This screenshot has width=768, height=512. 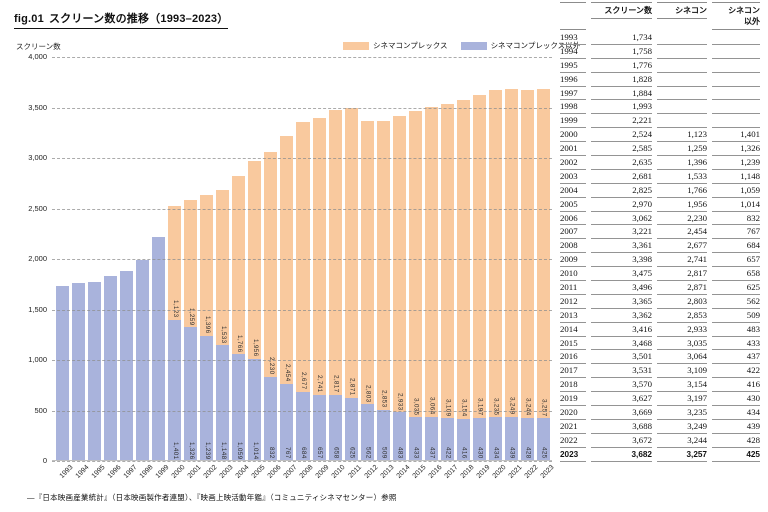 What do you see at coordinates (193, 268) in the screenshot?
I see `bar-2001: 1,259 1,326 2001` at bounding box center [193, 268].